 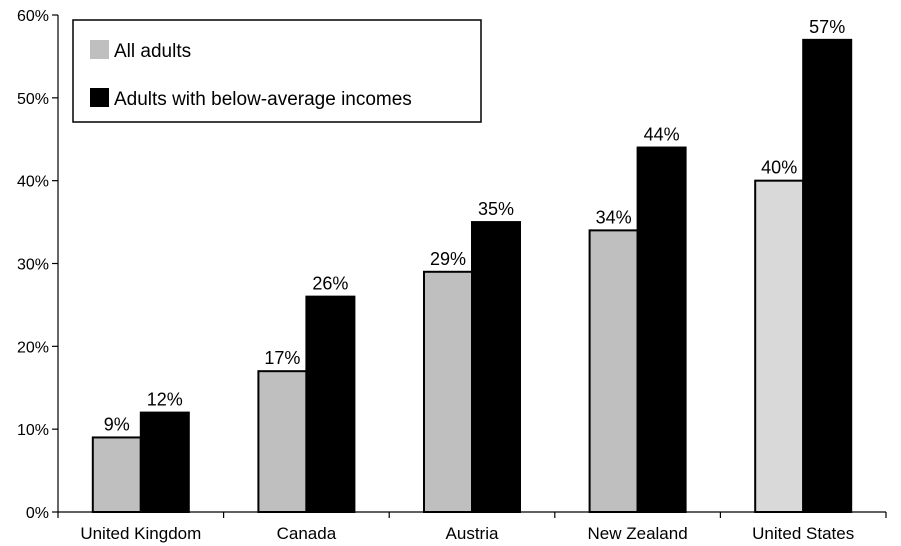 What do you see at coordinates (165, 400) in the screenshot?
I see `data-label-united-kingdom-adults-with-below-average-incomes: 12%` at bounding box center [165, 400].